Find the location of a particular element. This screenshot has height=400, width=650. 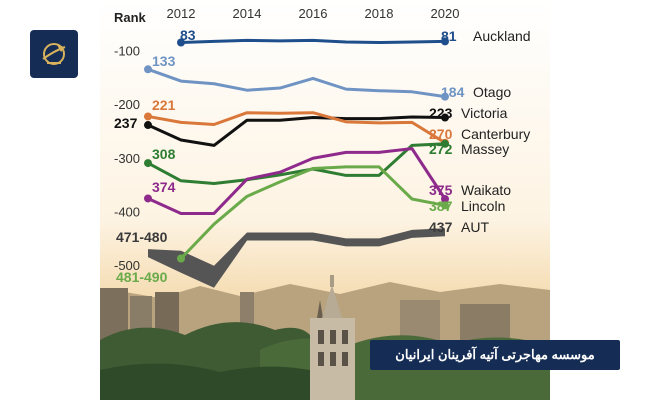

series-end-value-massey: 272 is located at coordinates (441, 149).